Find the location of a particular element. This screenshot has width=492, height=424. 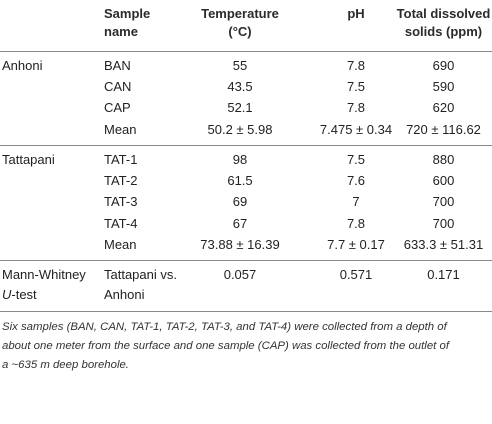

footnote-line: a ~635 m deep borehole. is located at coordinates (65, 365).